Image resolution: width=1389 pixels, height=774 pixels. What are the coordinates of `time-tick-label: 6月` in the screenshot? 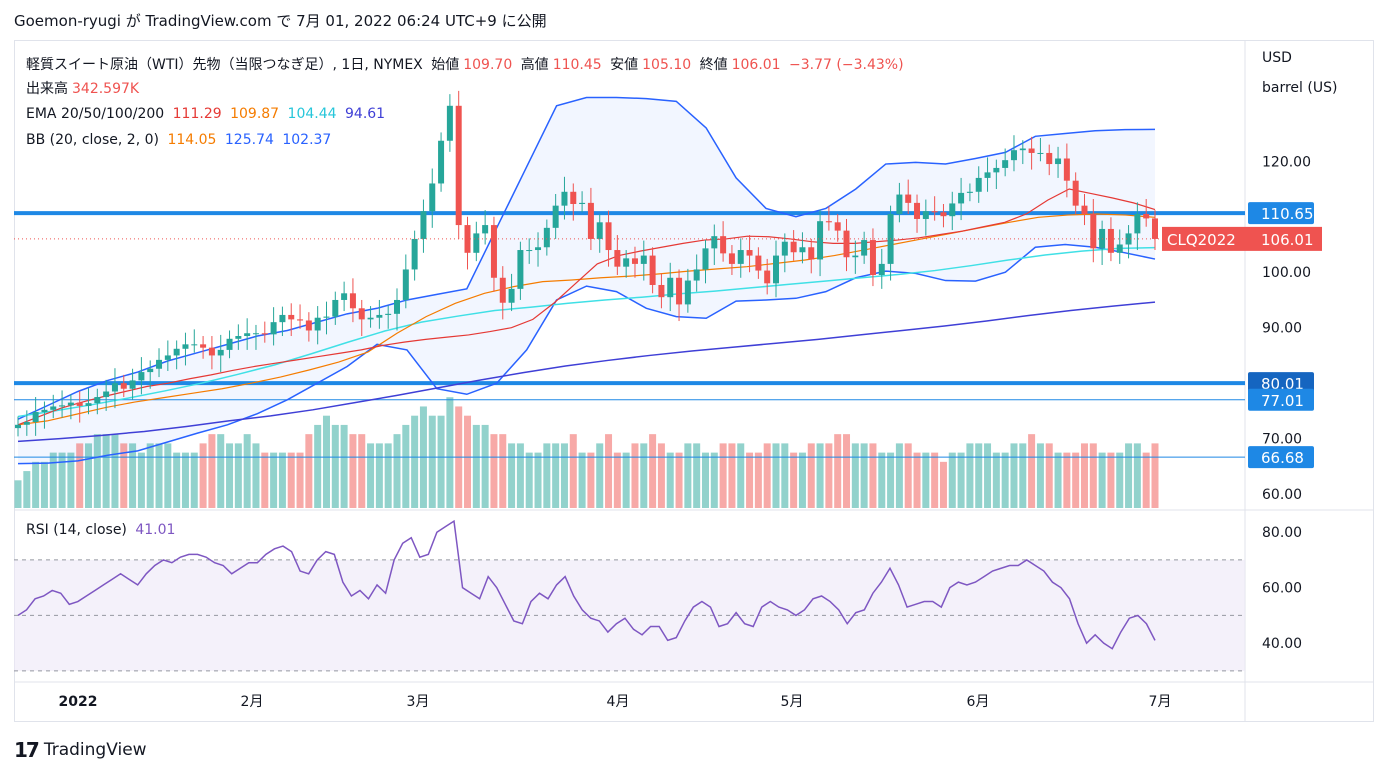 It's located at (978, 702).